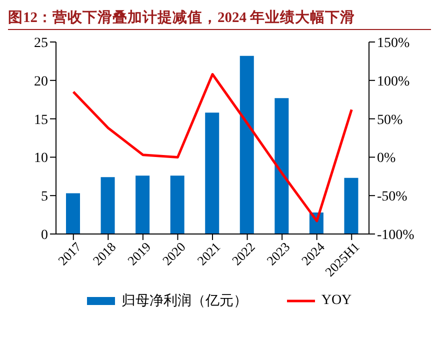 This screenshot has width=439, height=343. I want to click on y-tick-label: 5, so click(44, 197).